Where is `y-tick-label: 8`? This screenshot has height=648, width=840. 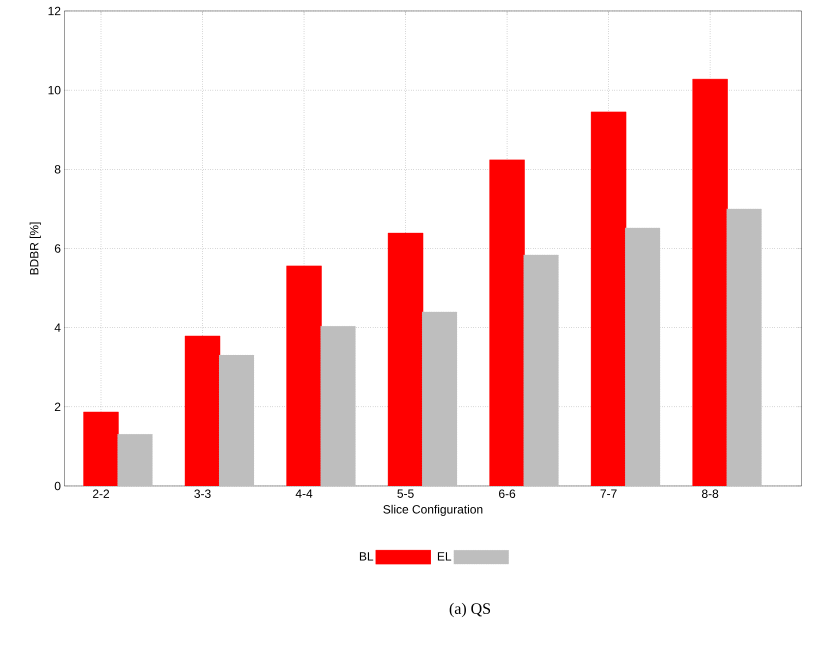
y-tick-label: 8 is located at coordinates (57, 169).